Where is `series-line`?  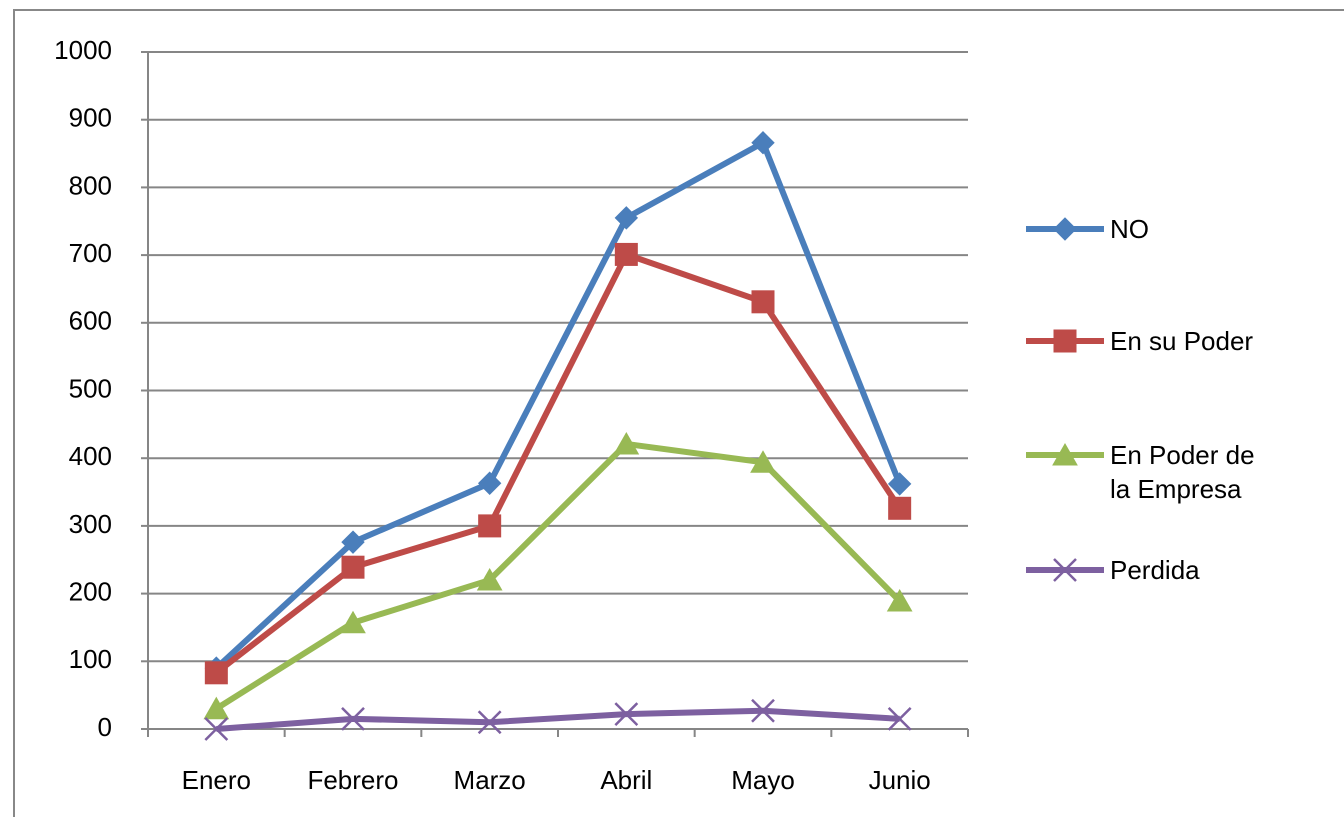 series-line is located at coordinates (558, 719).